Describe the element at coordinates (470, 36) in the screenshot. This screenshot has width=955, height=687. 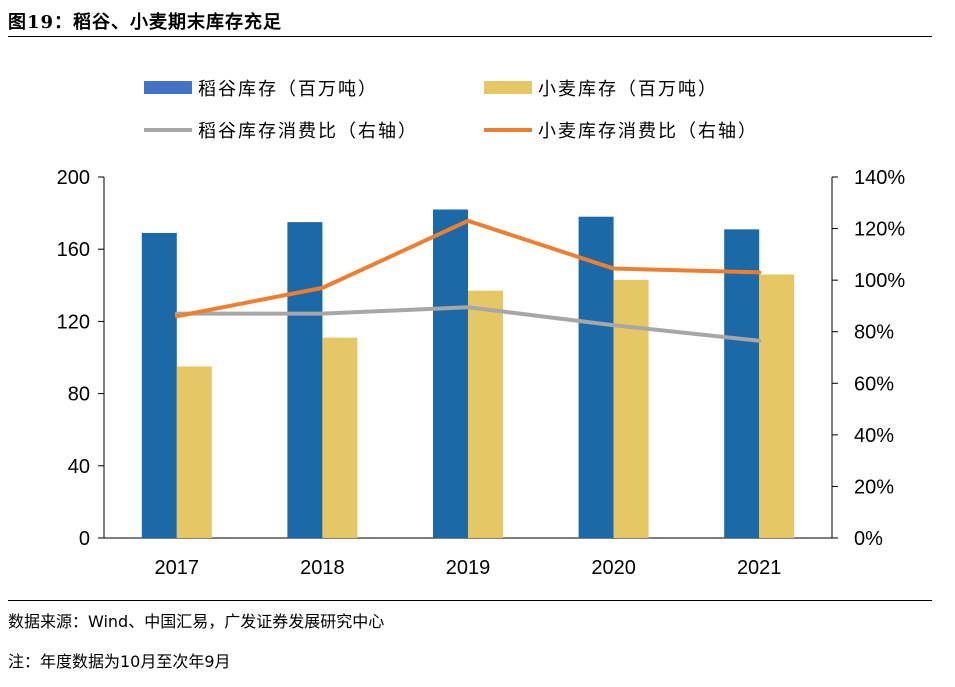
I see `title-rule` at that location.